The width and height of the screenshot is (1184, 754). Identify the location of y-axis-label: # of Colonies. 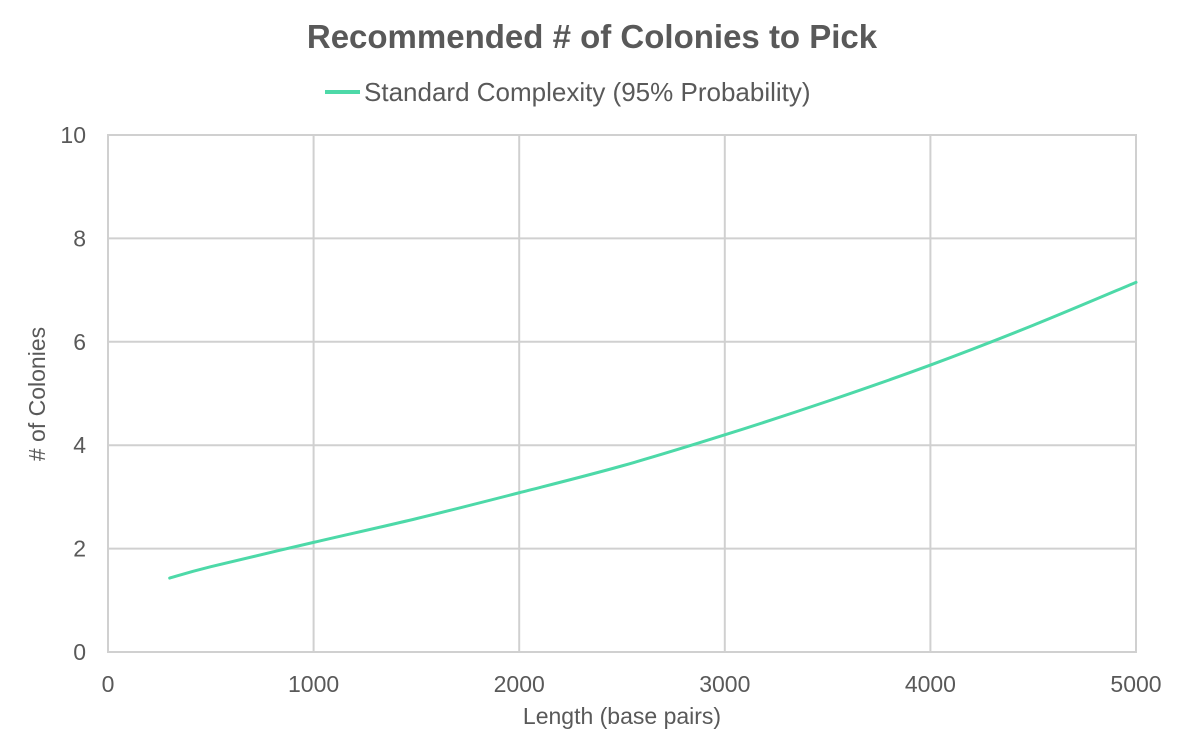
(37, 394).